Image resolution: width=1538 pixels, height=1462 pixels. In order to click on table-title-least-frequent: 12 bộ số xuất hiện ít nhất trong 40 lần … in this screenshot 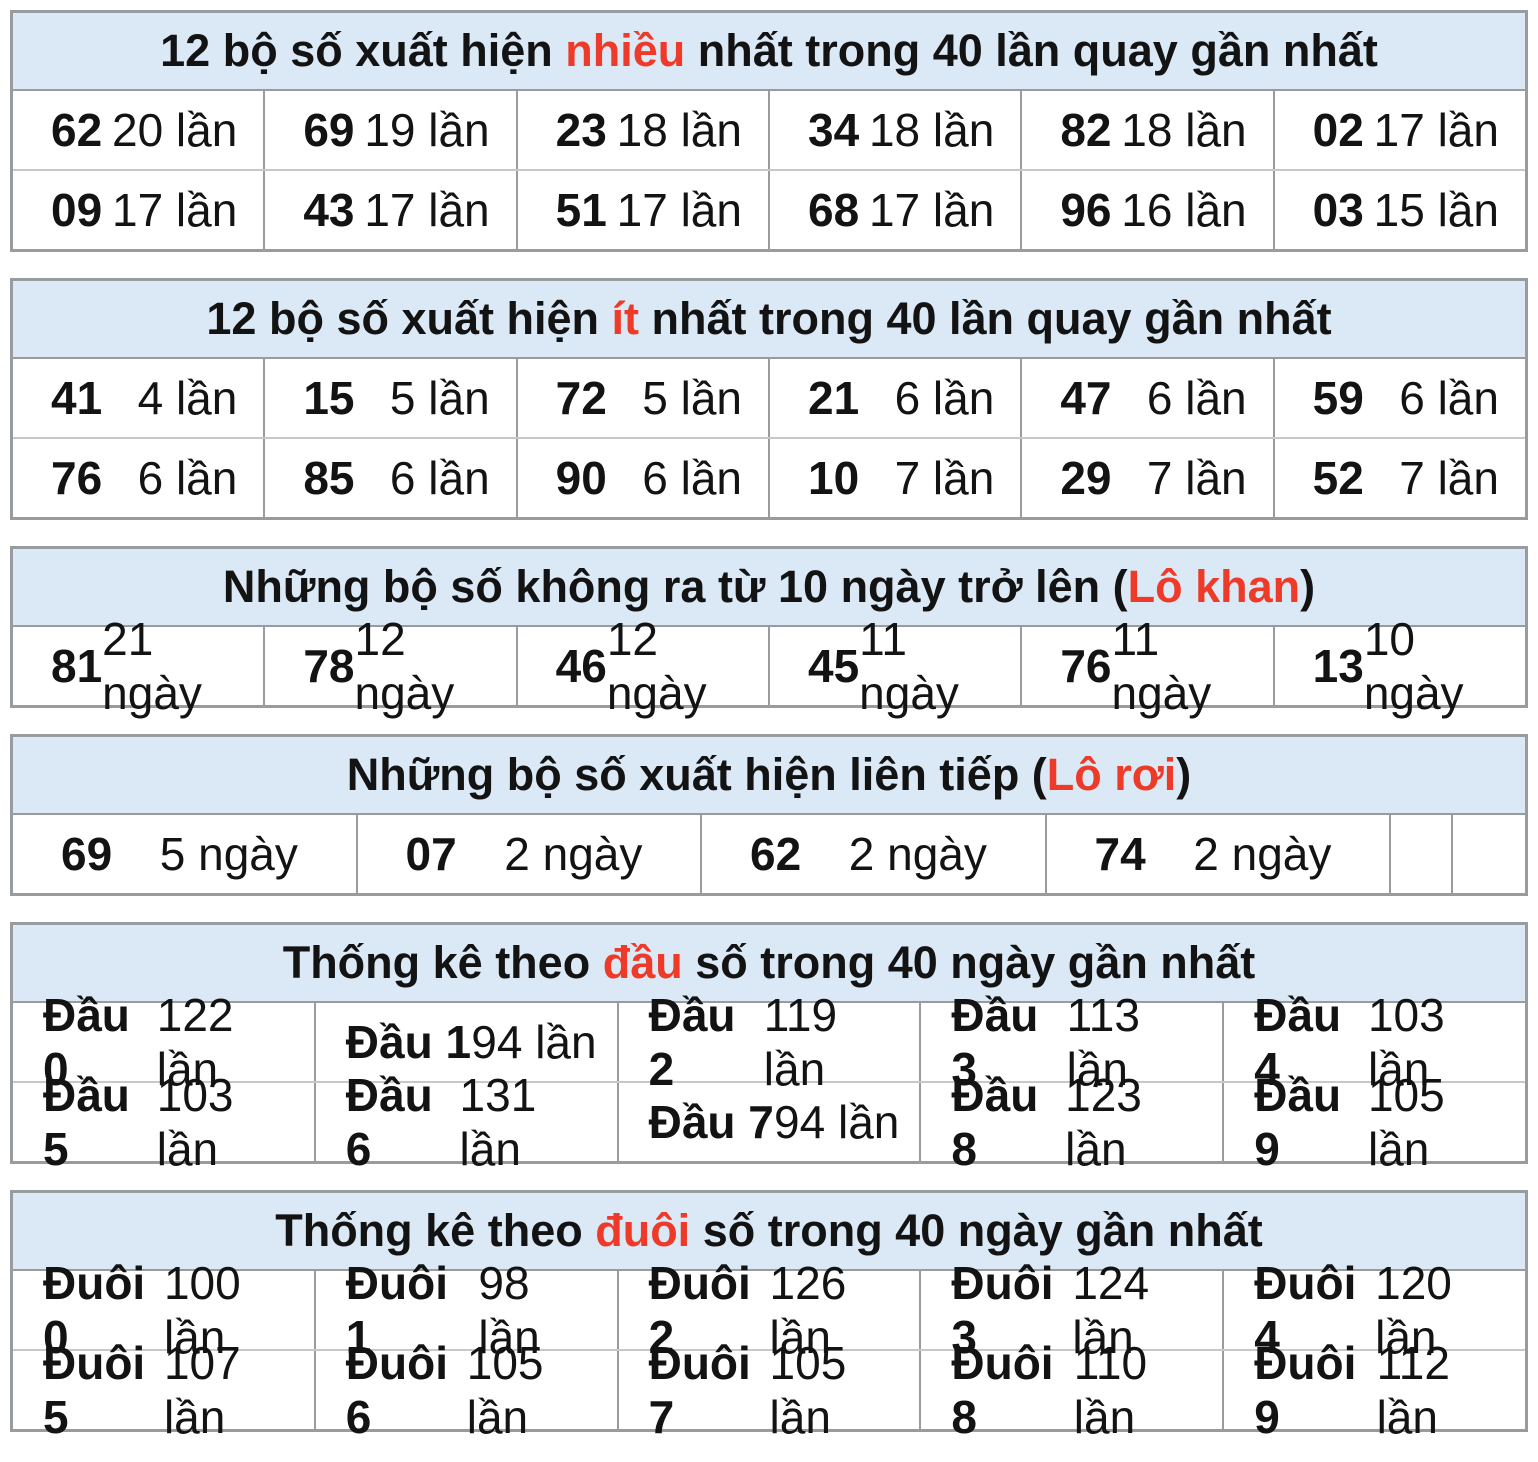, I will do `click(769, 320)`.